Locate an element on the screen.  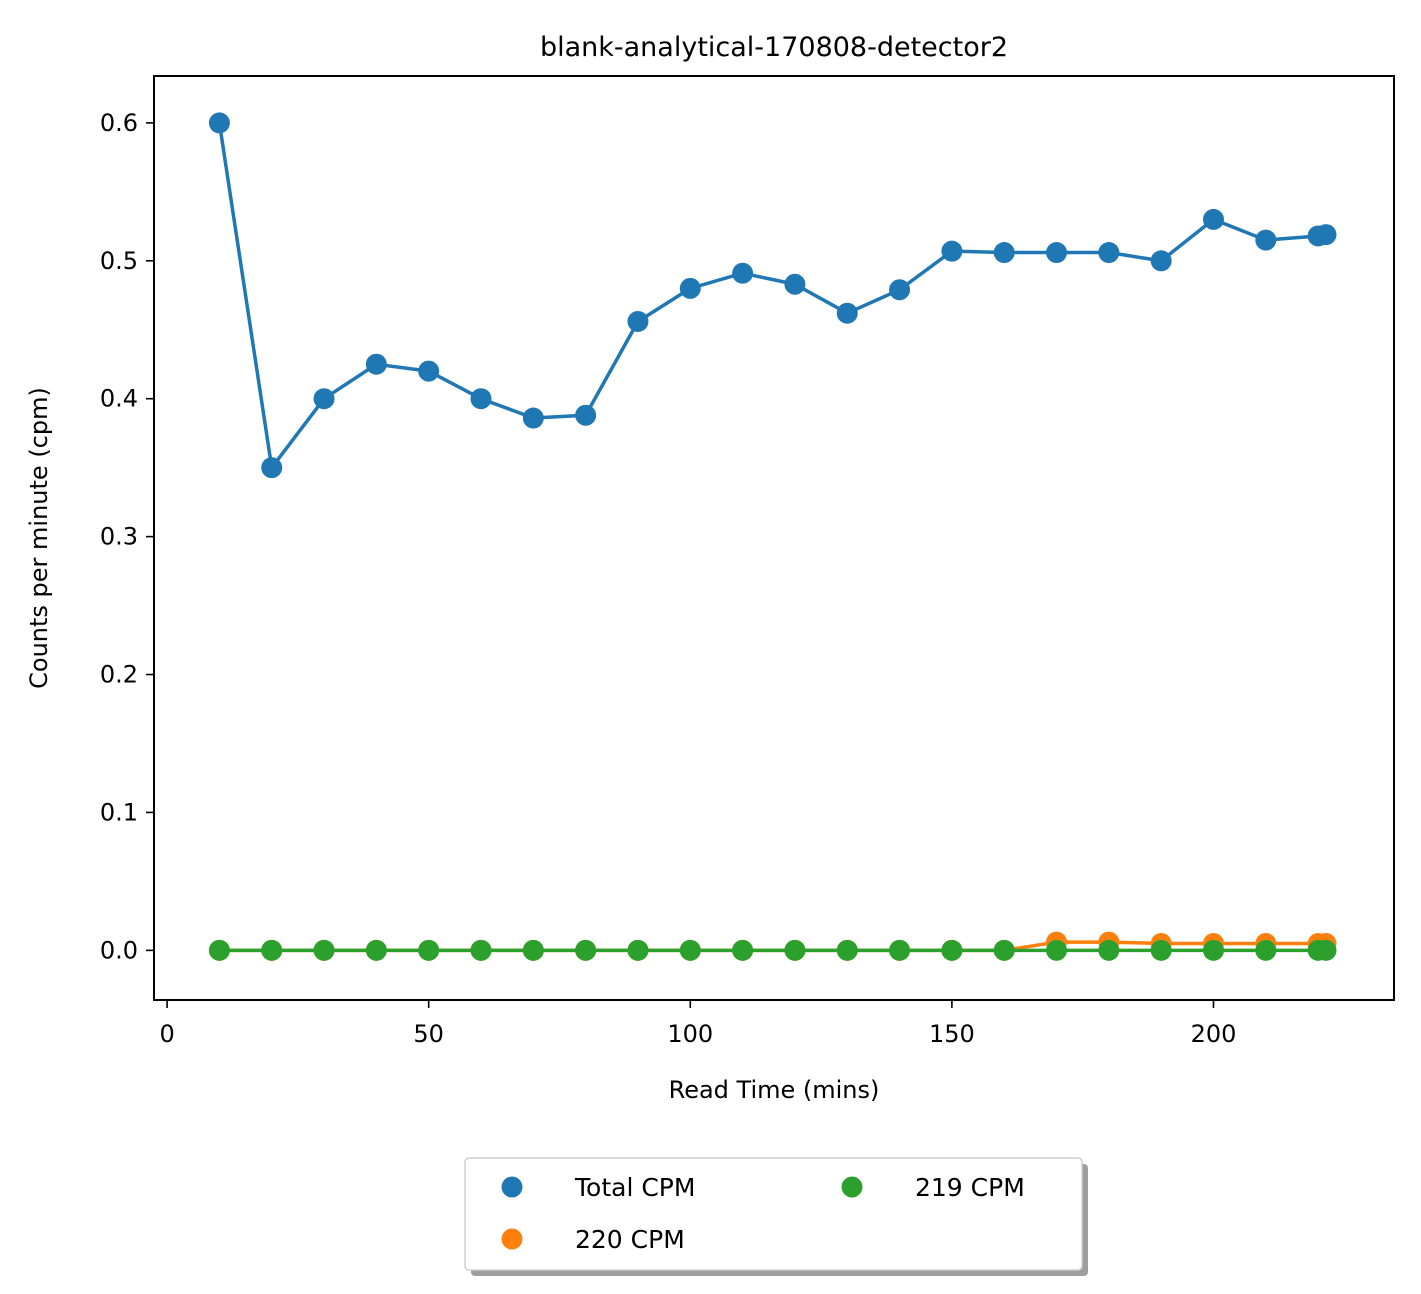
y-tick-label: 0.5 is located at coordinates (119, 261).